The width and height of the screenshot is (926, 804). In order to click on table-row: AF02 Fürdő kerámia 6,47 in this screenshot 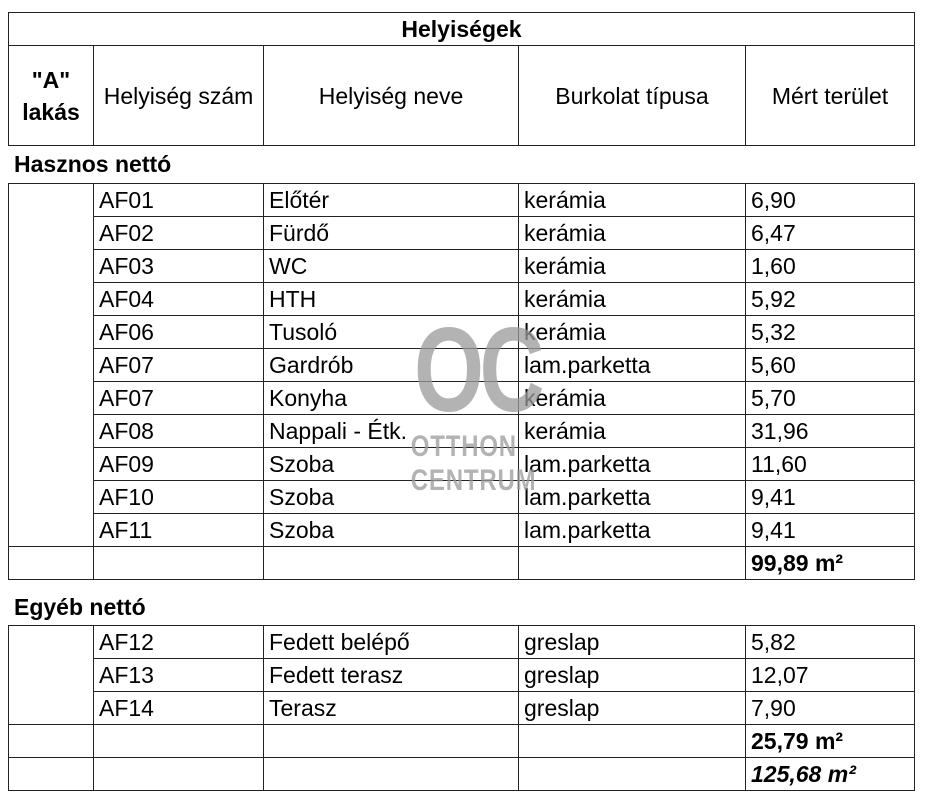, I will do `click(462, 233)`.